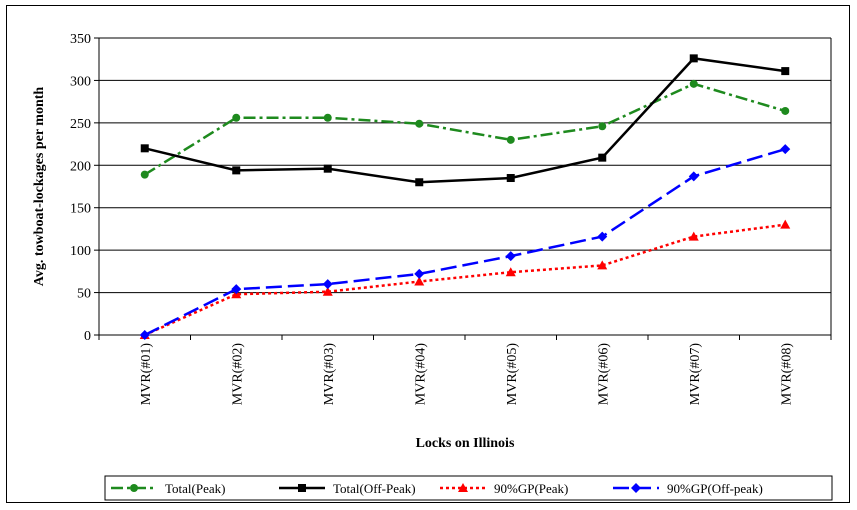 The height and width of the screenshot is (510, 857). I want to click on y-tick-label: 250, so click(80, 124).